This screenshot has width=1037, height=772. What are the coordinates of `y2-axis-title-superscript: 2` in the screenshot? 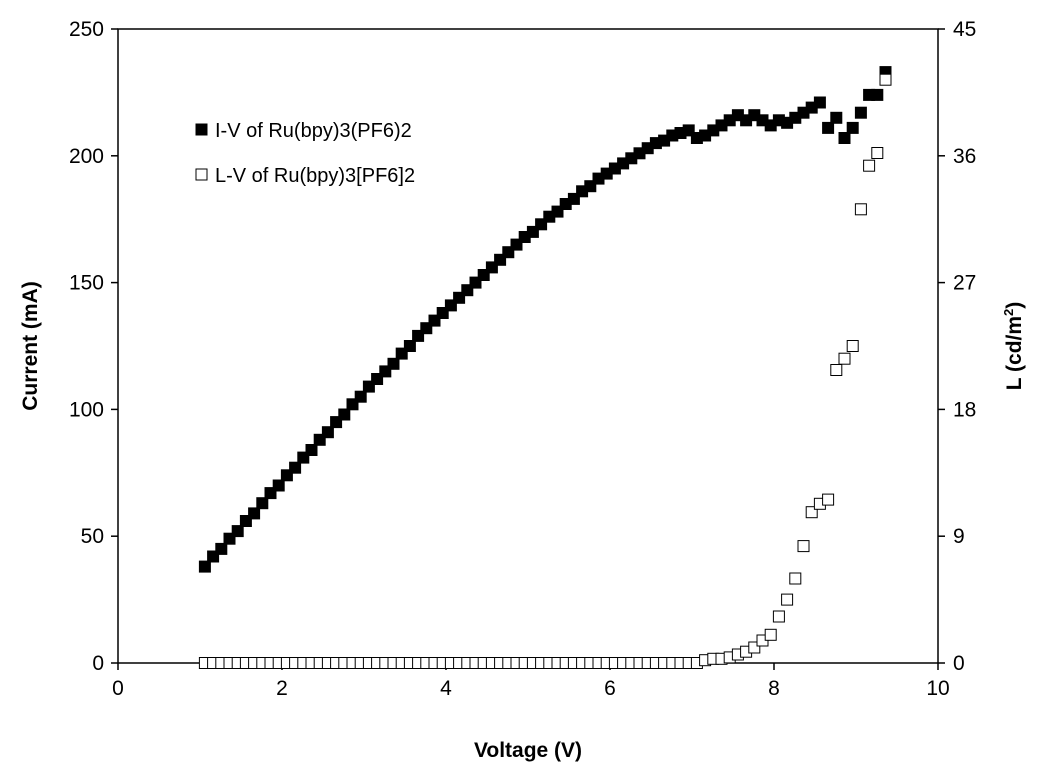 It's located at (1008, 312).